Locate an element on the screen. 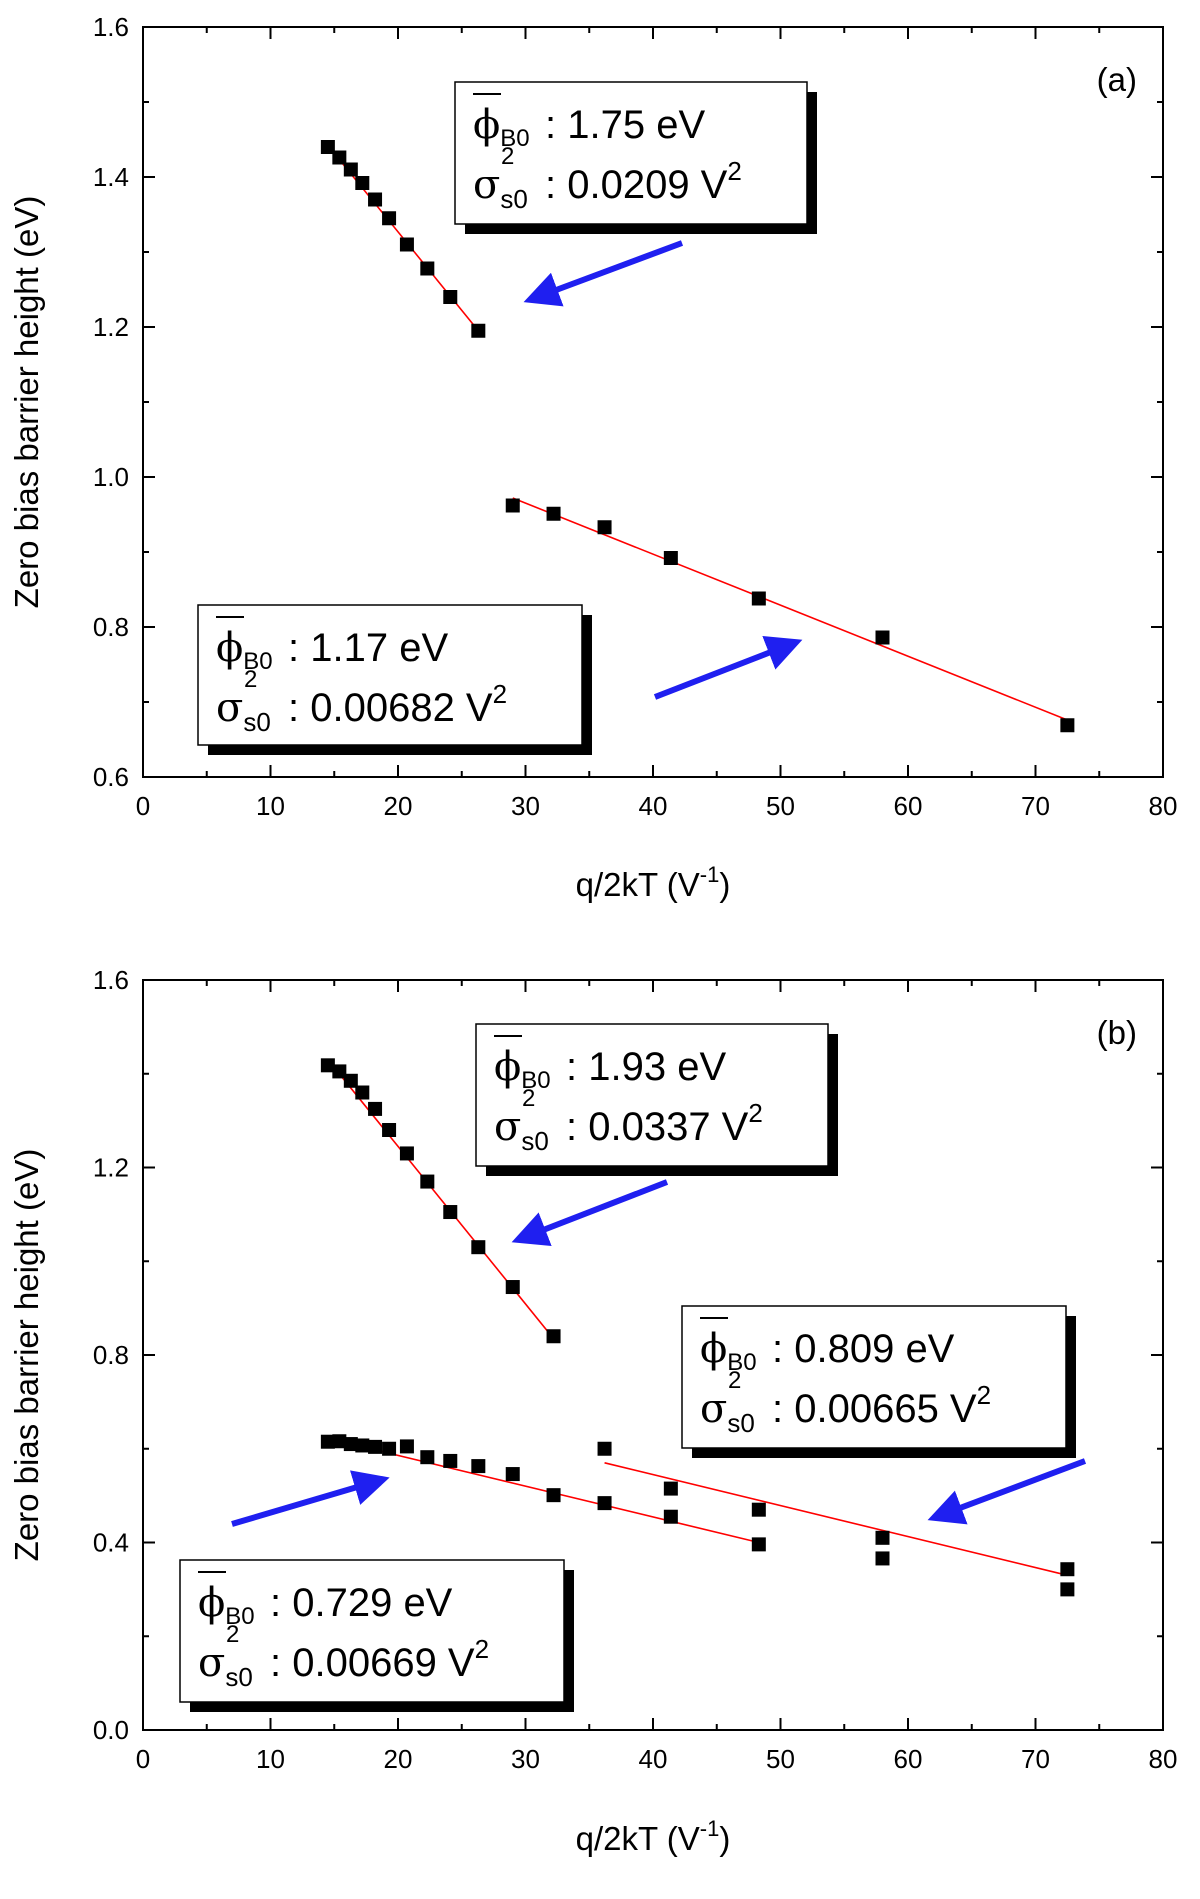 This screenshot has height=1899, width=1200. sigma-value: : 0.00682 V2 is located at coordinates (397, 704).